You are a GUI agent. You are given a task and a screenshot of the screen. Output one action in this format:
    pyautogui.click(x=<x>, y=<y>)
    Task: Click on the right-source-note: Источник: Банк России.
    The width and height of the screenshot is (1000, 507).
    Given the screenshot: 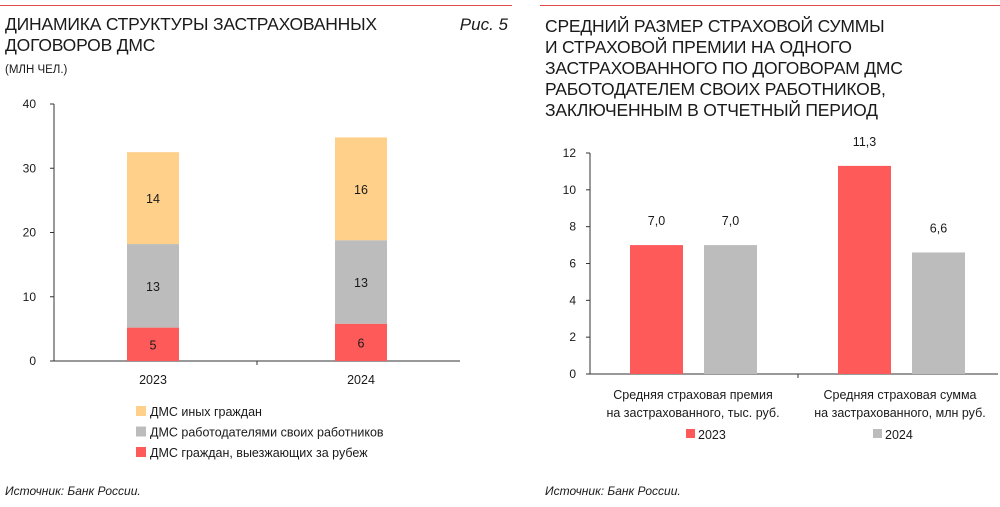 What is the action you would take?
    pyautogui.click(x=613, y=491)
    